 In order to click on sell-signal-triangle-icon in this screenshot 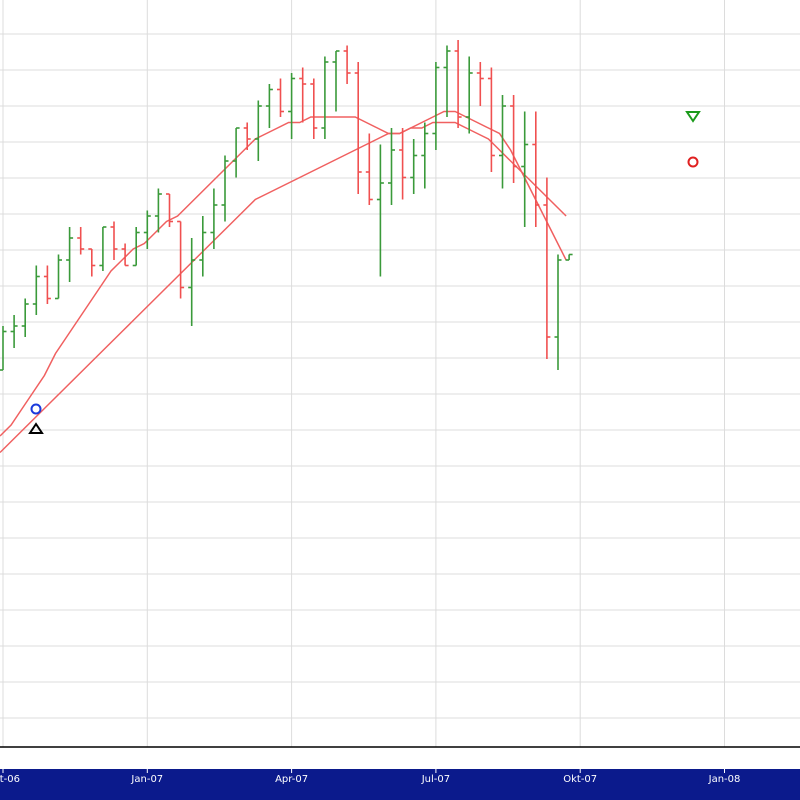, I will do `click(693, 117)`.